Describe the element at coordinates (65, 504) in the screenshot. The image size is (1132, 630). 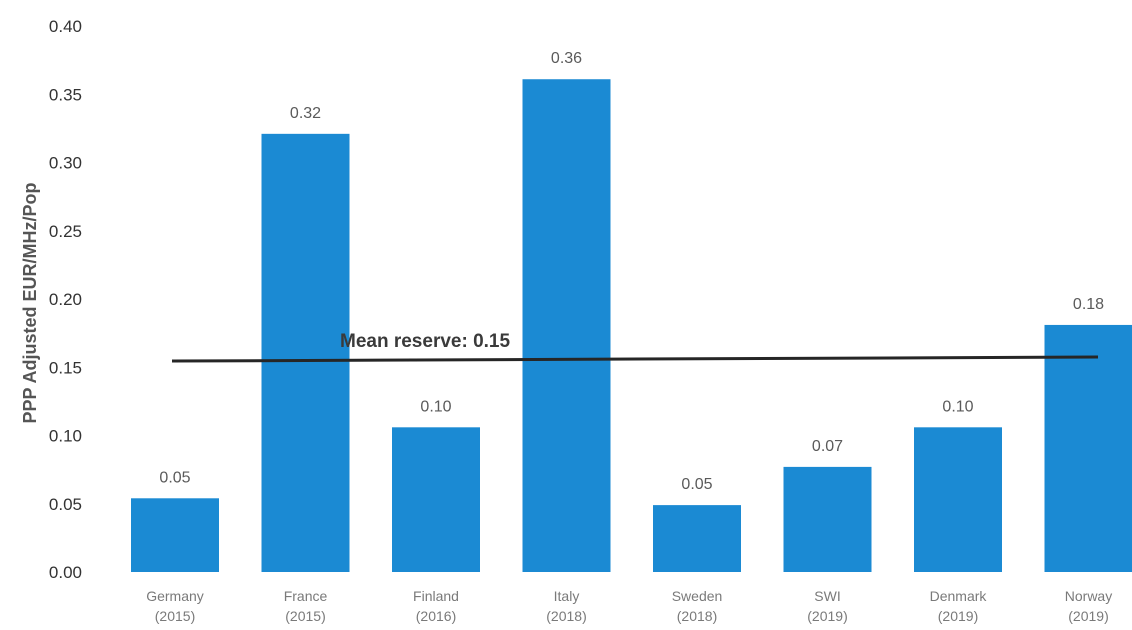
I see `y-tick-label: 0.05` at that location.